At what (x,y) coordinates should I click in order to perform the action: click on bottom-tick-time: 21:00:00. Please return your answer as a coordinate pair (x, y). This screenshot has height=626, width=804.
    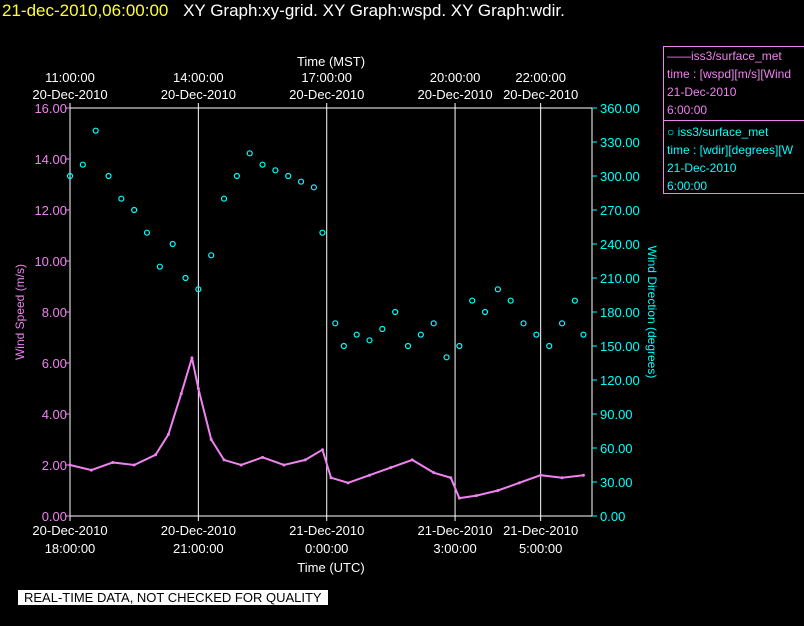
    Looking at the image, I should click on (198, 548).